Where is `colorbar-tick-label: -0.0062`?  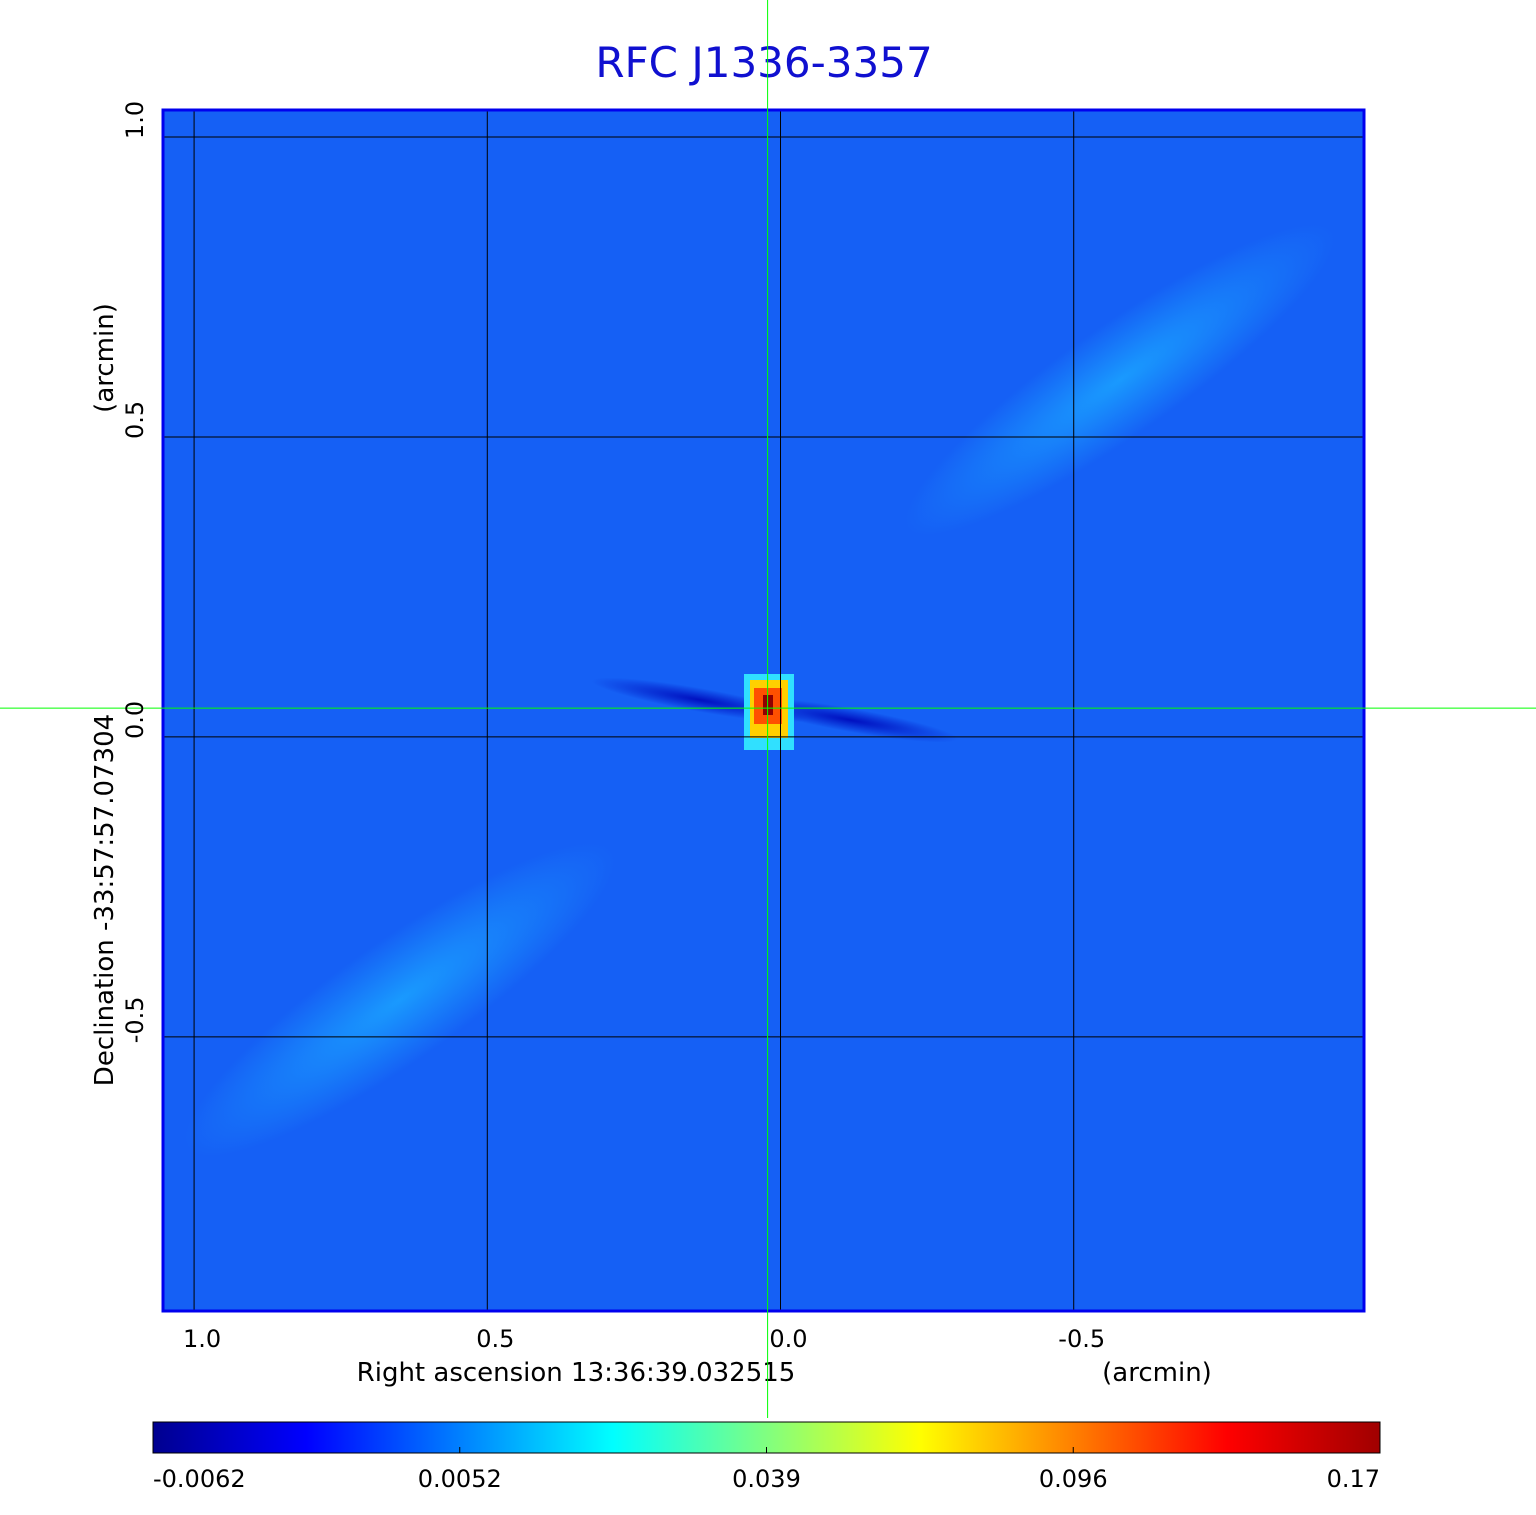
colorbar-tick-label: -0.0062 is located at coordinates (199, 1479).